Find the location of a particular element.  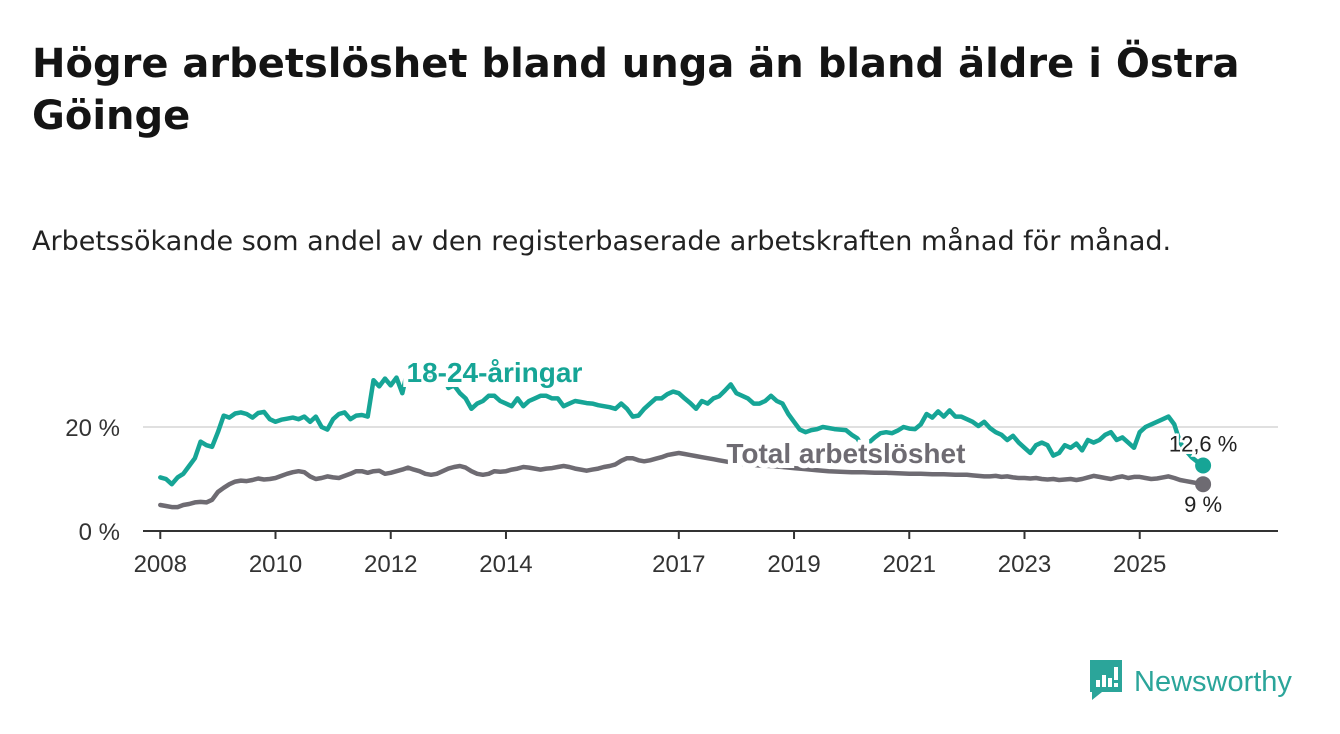

x-tick-label: 2010 is located at coordinates (275, 564).